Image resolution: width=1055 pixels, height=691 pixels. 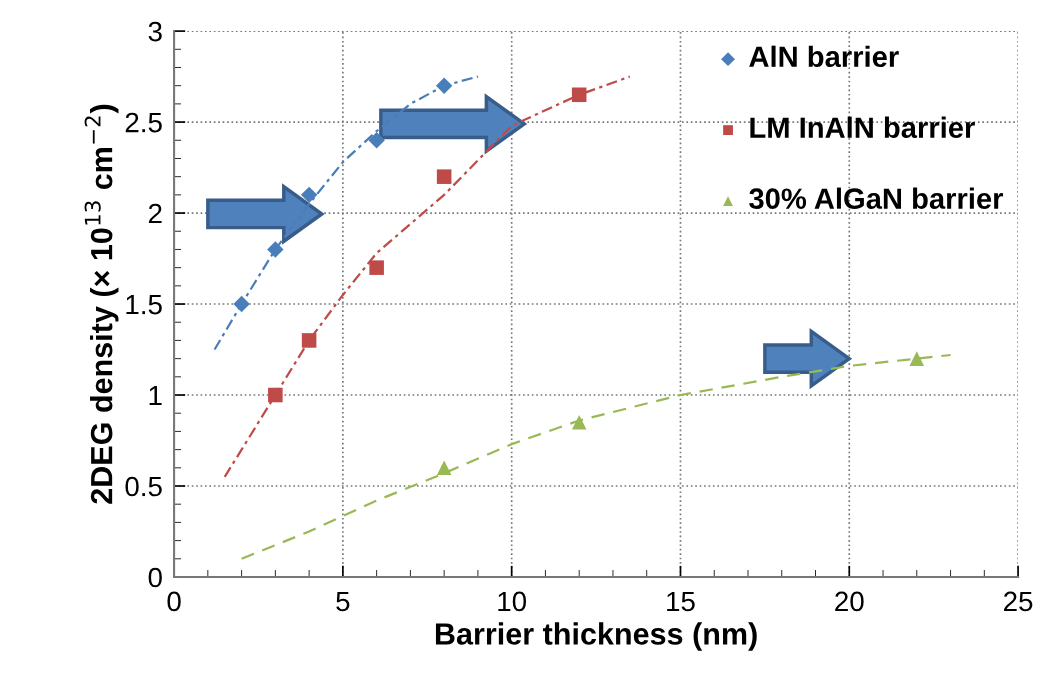 What do you see at coordinates (512, 601) in the screenshot?
I see `x-tick-label: 10` at bounding box center [512, 601].